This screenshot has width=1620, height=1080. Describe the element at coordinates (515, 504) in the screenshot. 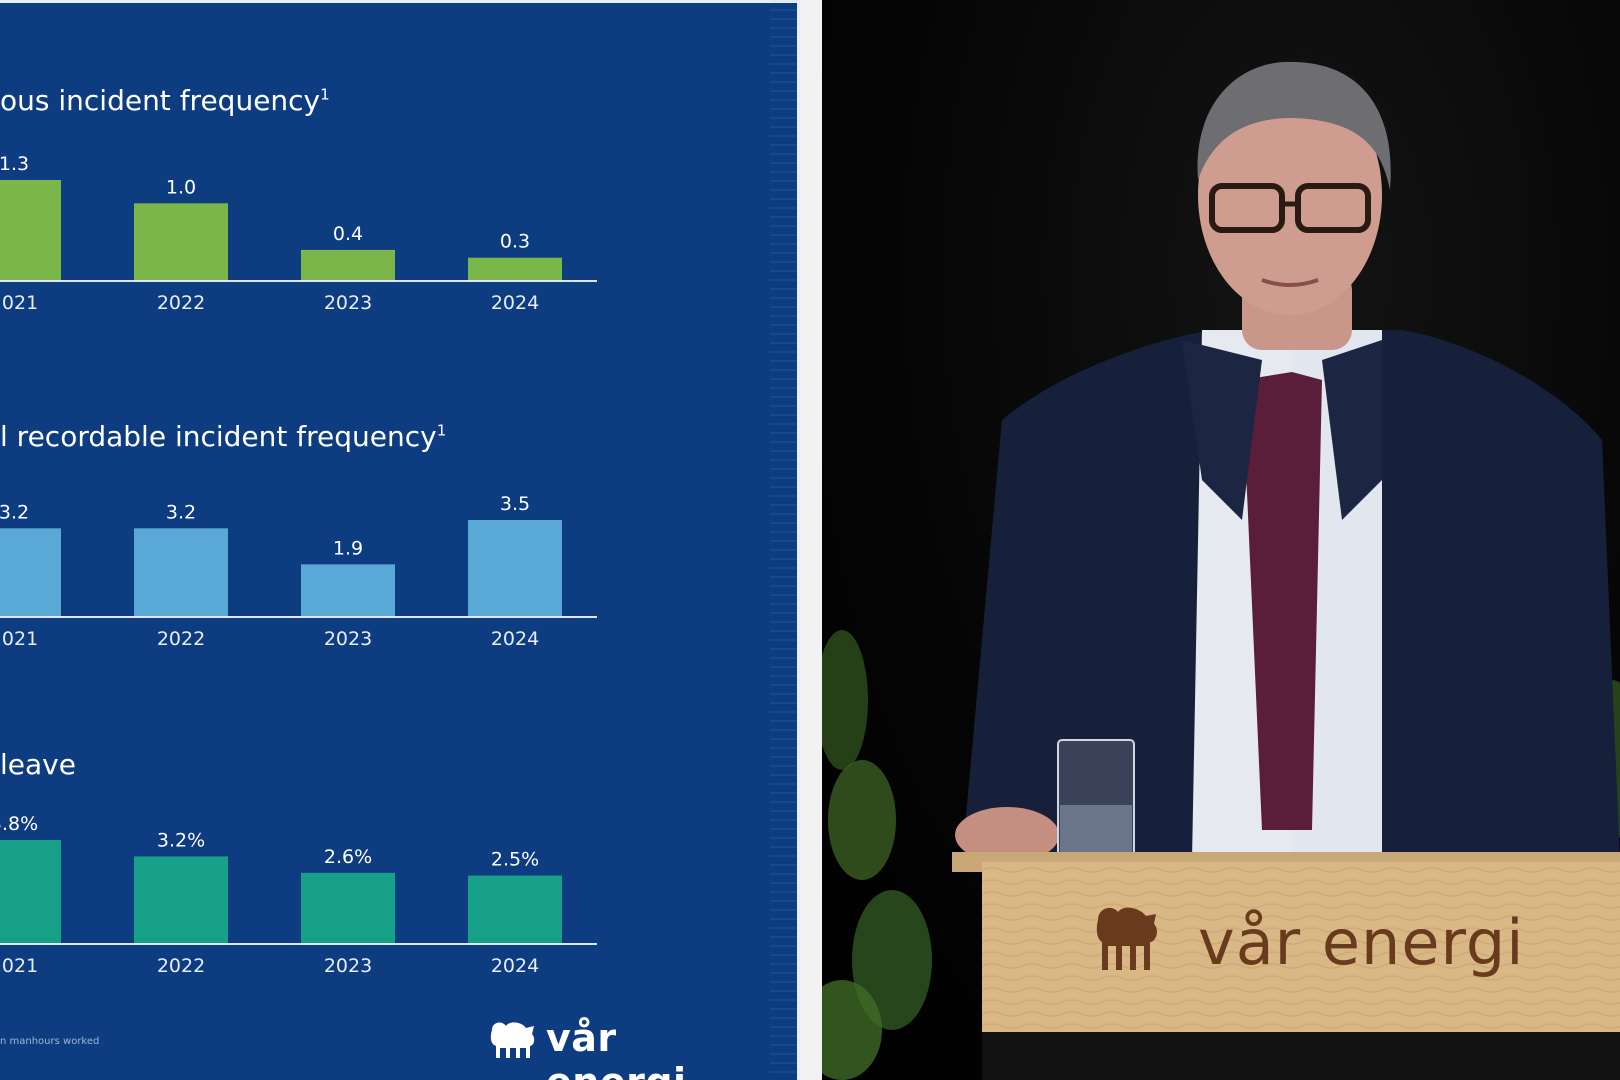

I see `data-label: 3.5` at that location.